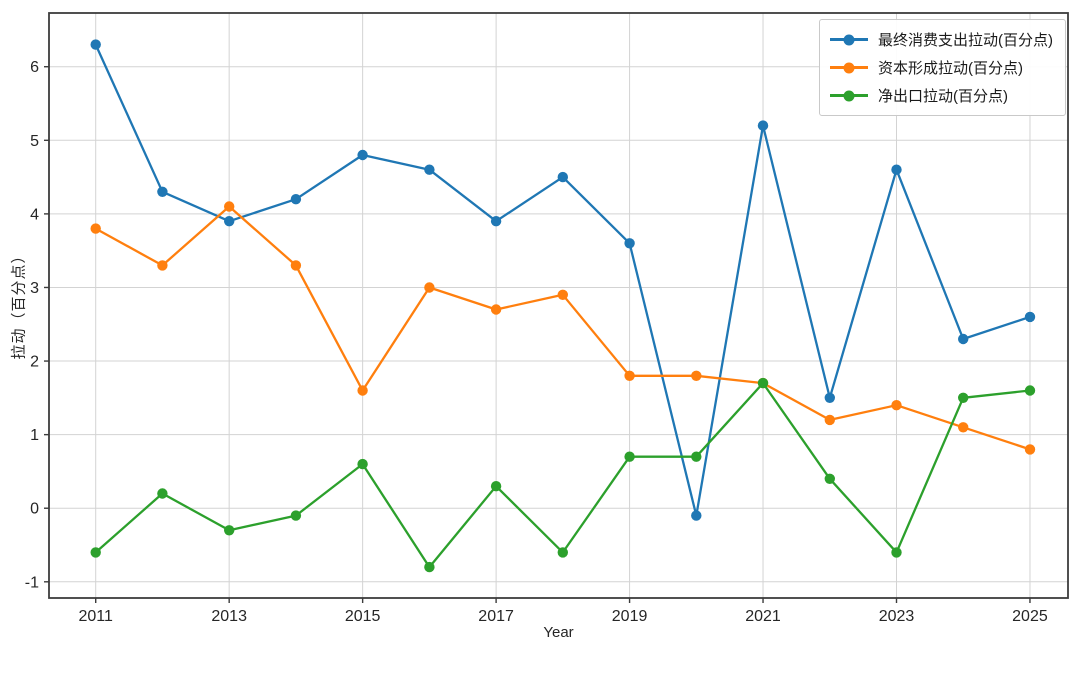 The height and width of the screenshot is (683, 1080). I want to click on y-axis-title: 拉动（百分点）, so click(19, 303).